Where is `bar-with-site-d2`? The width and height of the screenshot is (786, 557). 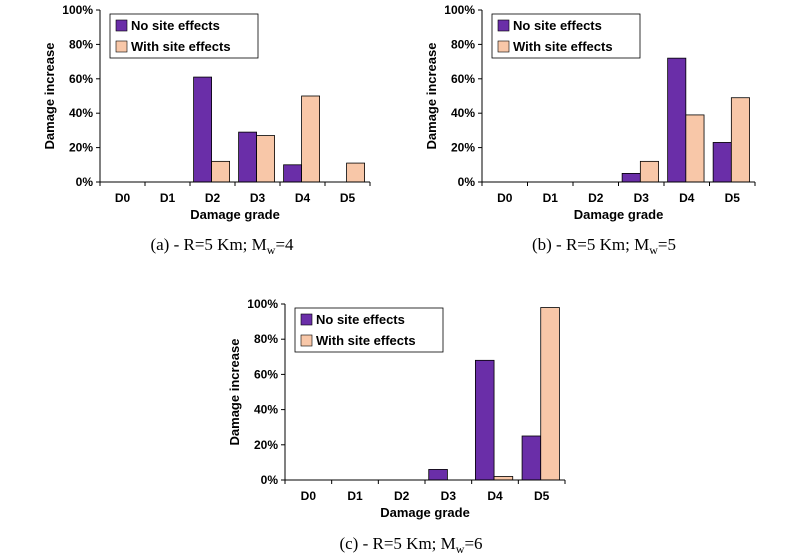
bar-with-site-d2 is located at coordinates (221, 171).